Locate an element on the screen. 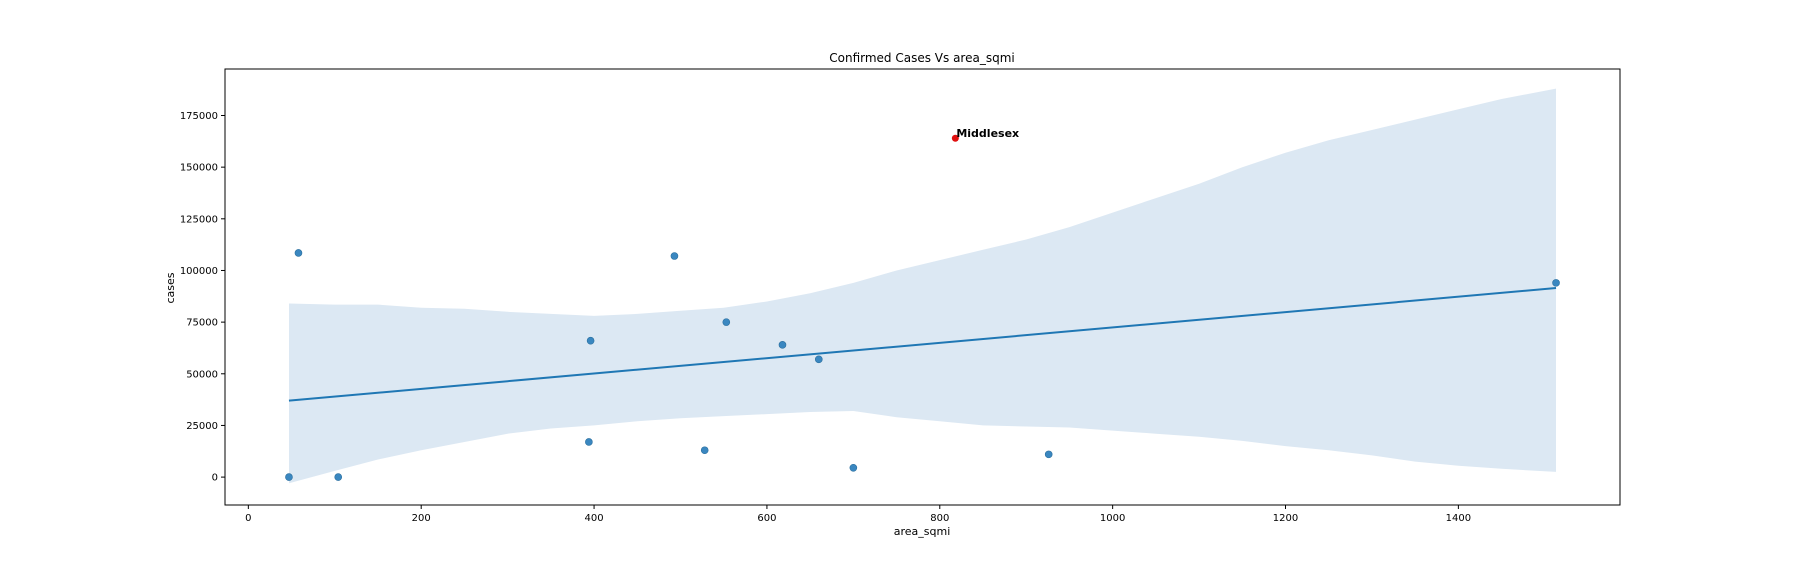 Image resolution: width=1800 pixels, height=580 pixels. x-tick-label: 1000 is located at coordinates (1112, 518).